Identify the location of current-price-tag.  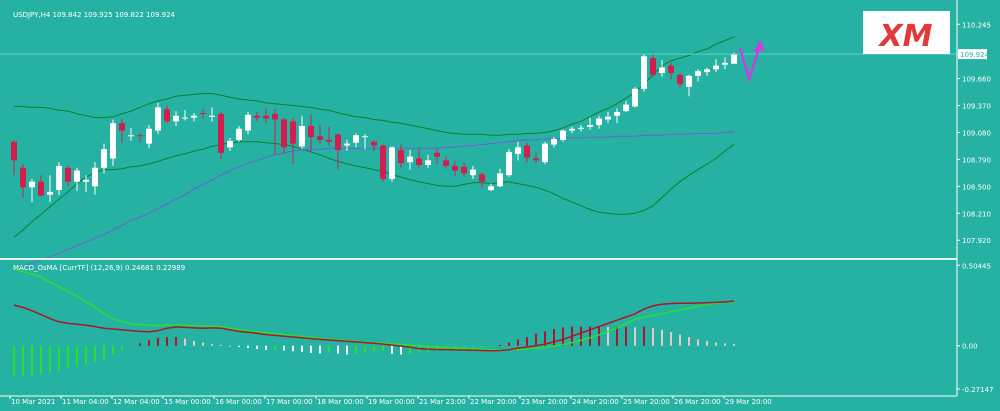
(972, 54).